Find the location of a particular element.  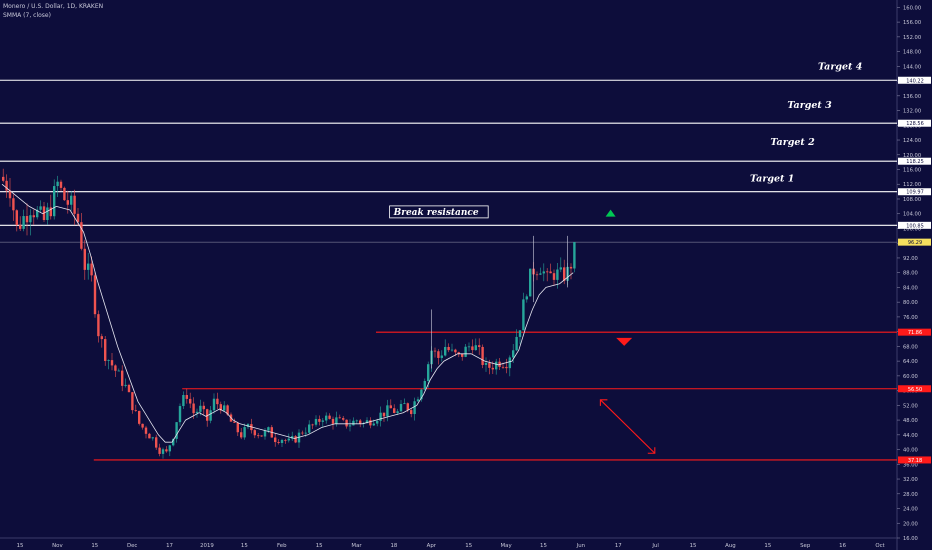

y-tick-label: 16.00 is located at coordinates (910, 539).